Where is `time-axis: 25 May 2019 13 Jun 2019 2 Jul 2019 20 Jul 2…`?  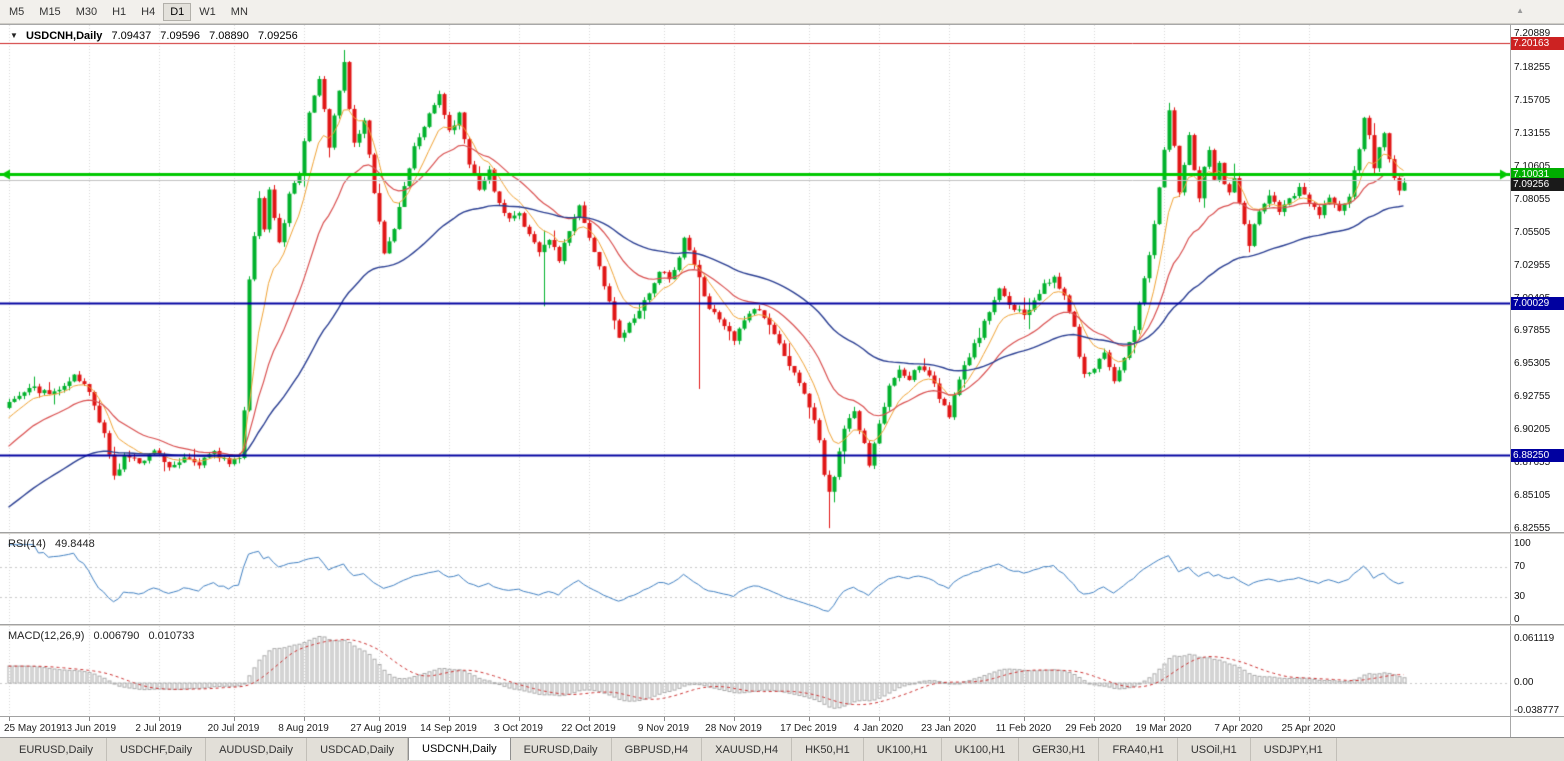 time-axis: 25 May 2019 13 Jun 2019 2 Jul 2019 20 Jul 2… is located at coordinates (755, 727).